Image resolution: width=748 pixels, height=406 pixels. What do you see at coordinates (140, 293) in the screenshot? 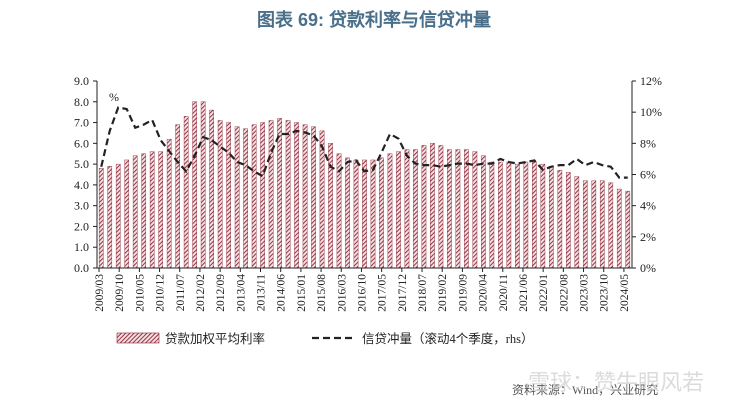
I see `x-tick-label: 2010/05` at bounding box center [140, 293].